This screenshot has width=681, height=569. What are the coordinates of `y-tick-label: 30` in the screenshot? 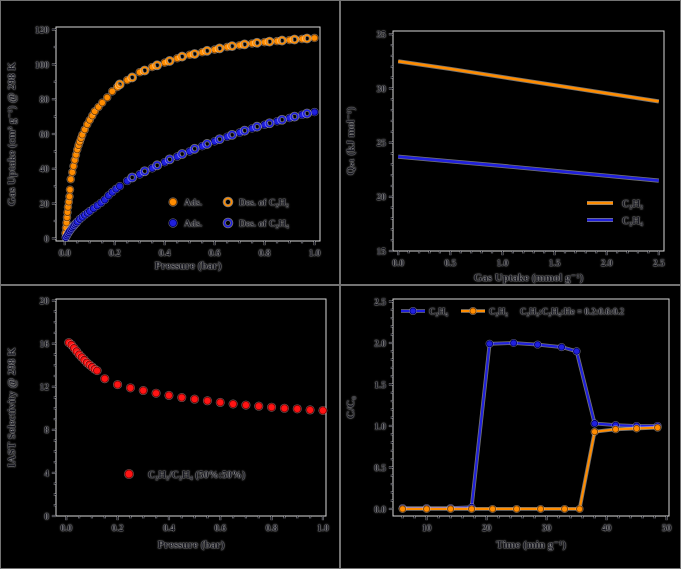 It's located at (382, 90).